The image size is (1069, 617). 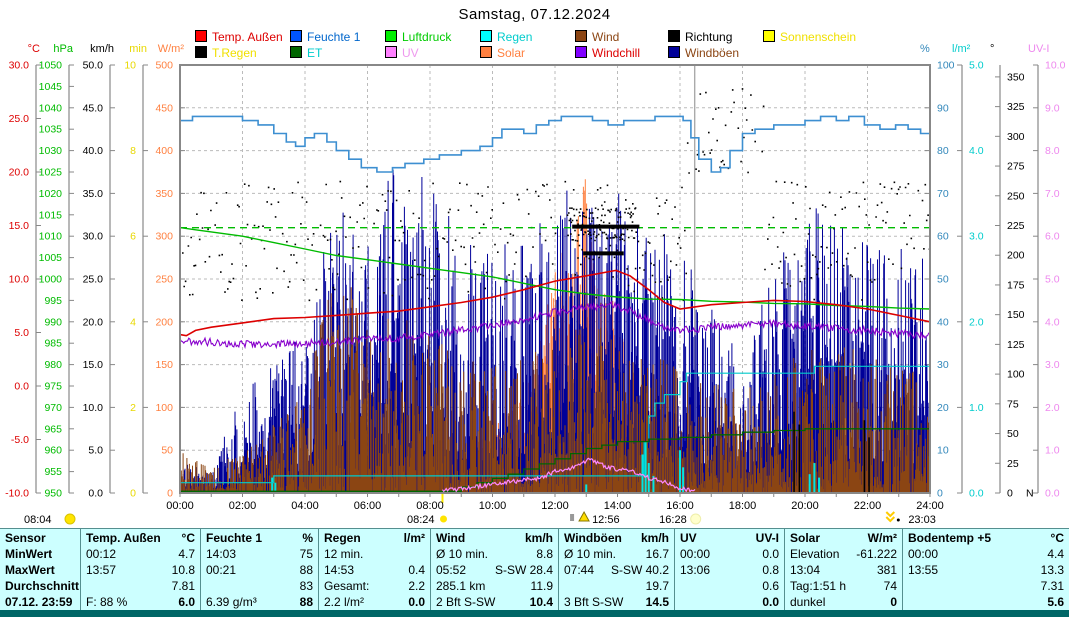 What do you see at coordinates (696, 519) in the screenshot?
I see `sun-pale-icon` at bounding box center [696, 519].